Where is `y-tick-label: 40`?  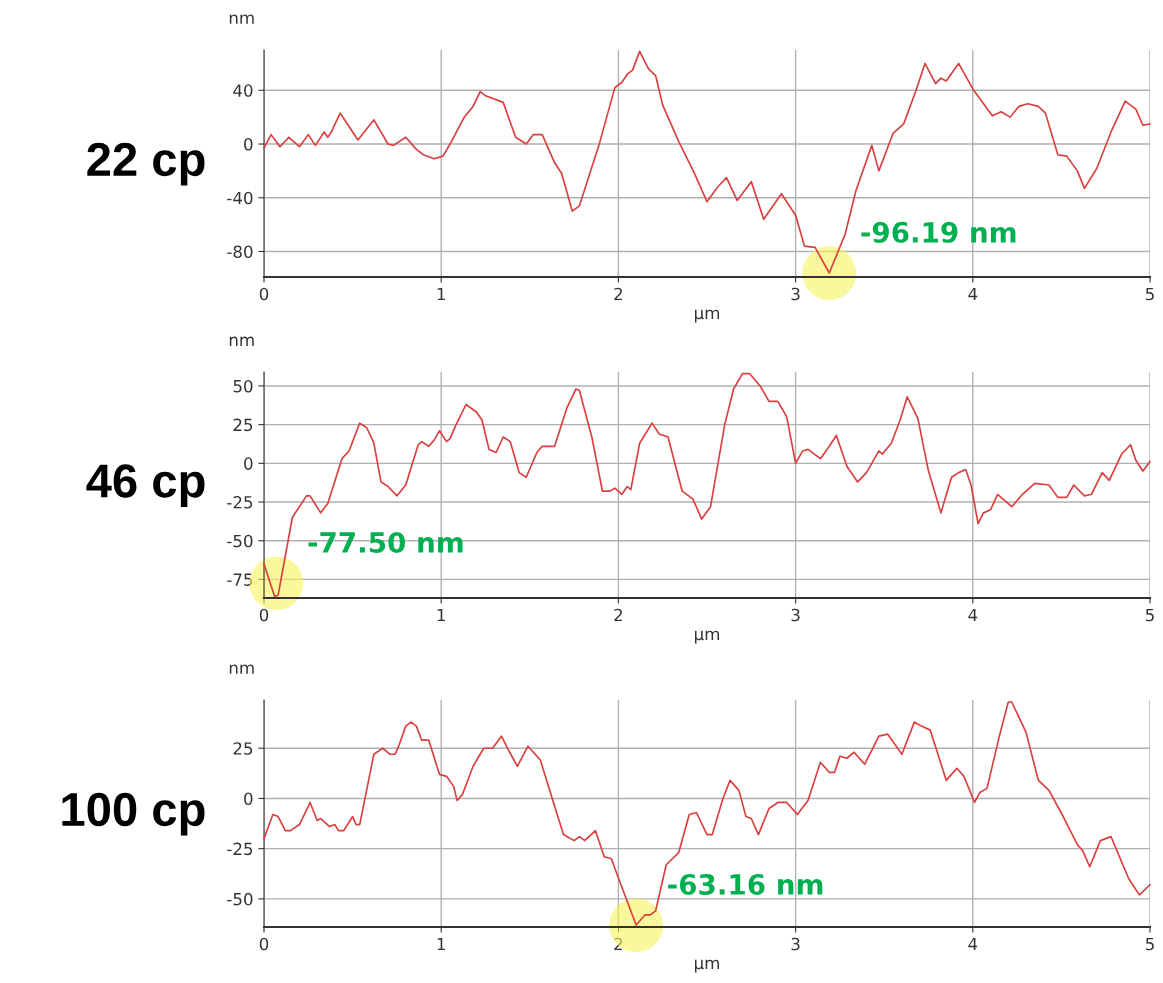
y-tick-label: 40 is located at coordinates (243, 90).